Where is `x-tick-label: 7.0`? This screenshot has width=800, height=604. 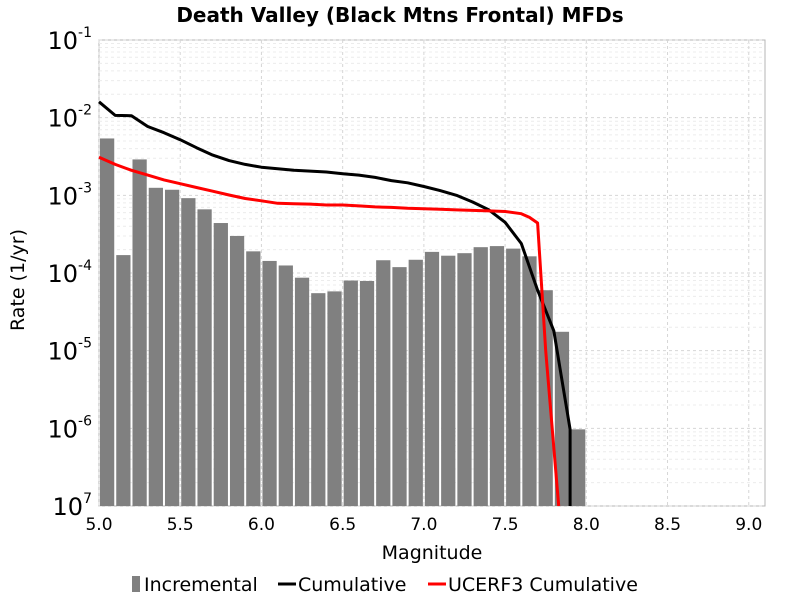 x-tick-label: 7.0 is located at coordinates (423, 525).